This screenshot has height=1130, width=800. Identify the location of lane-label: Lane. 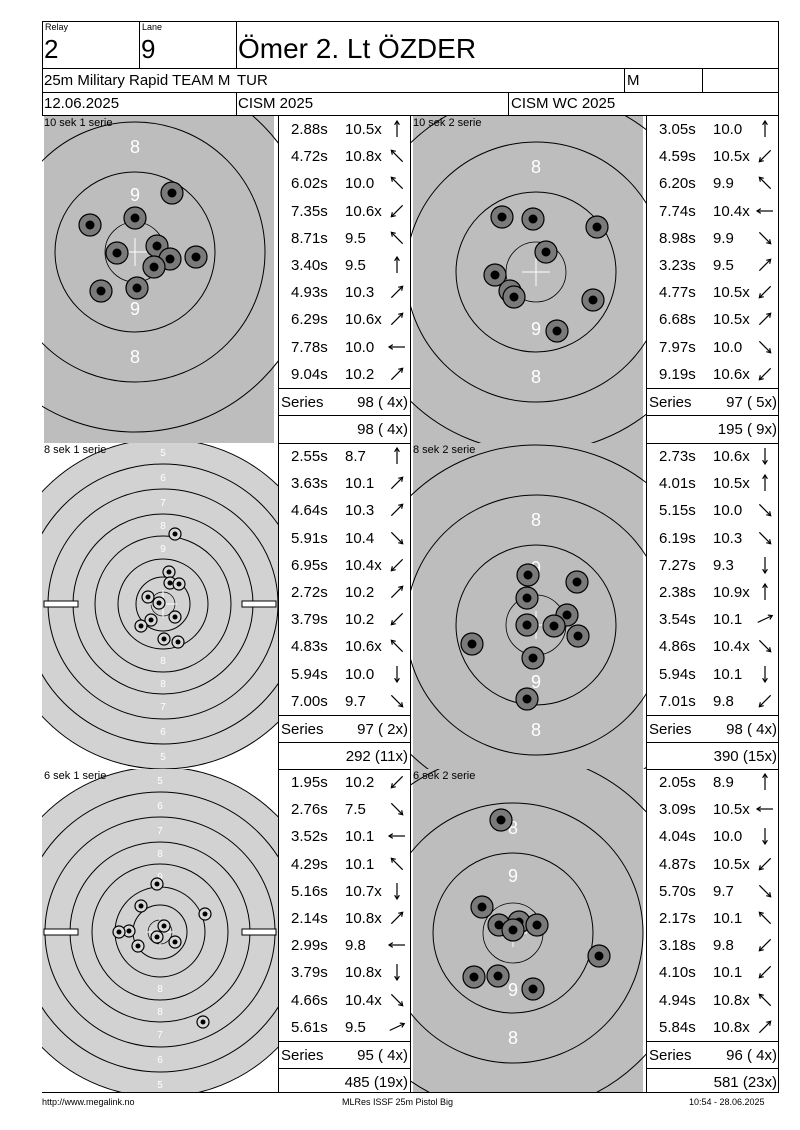
(152, 27).